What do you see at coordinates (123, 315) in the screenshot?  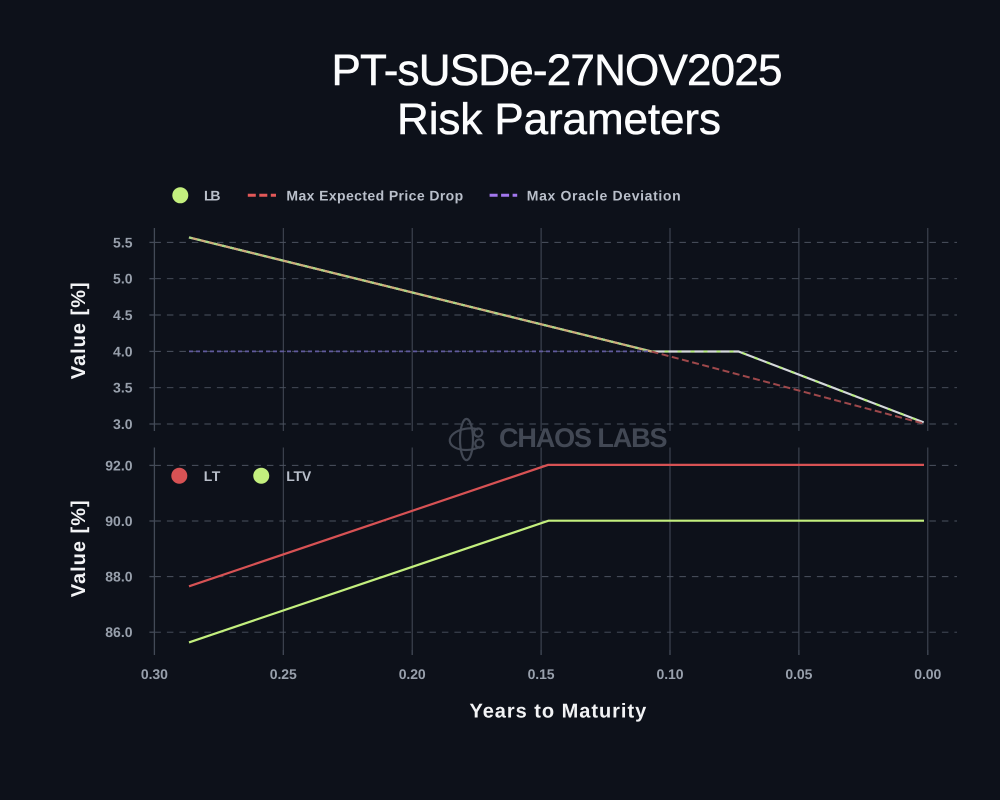 I see `svg-text: 4.5` at bounding box center [123, 315].